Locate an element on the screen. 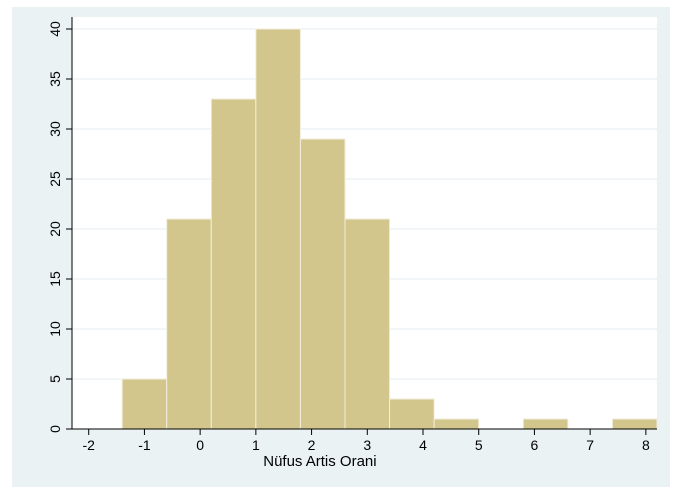 This screenshot has width=679, height=495. x-tick-label: 8 is located at coordinates (646, 445).